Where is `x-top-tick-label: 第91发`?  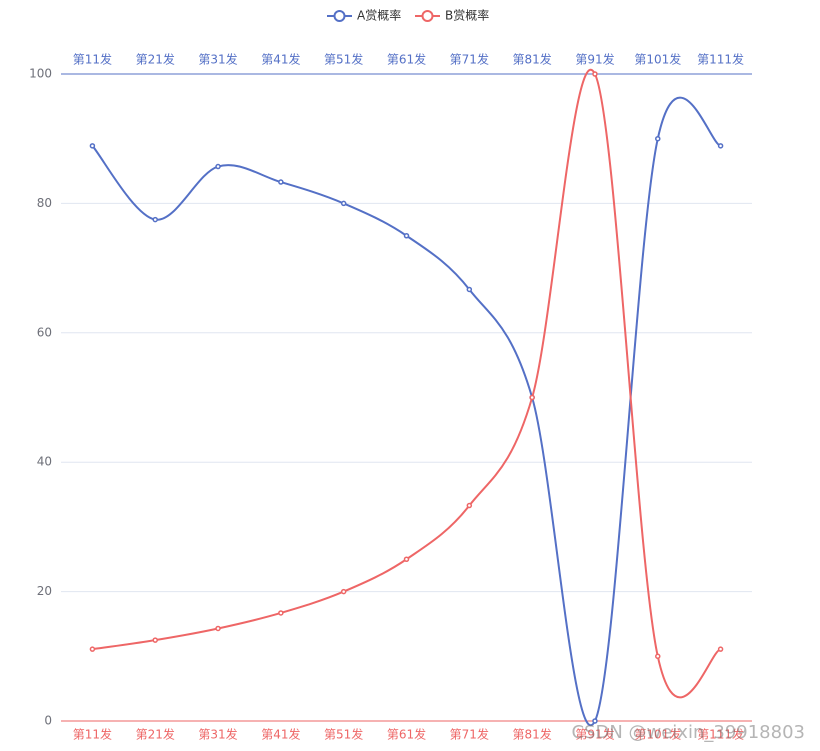 x-top-tick-label: 第91发 is located at coordinates (594, 59).